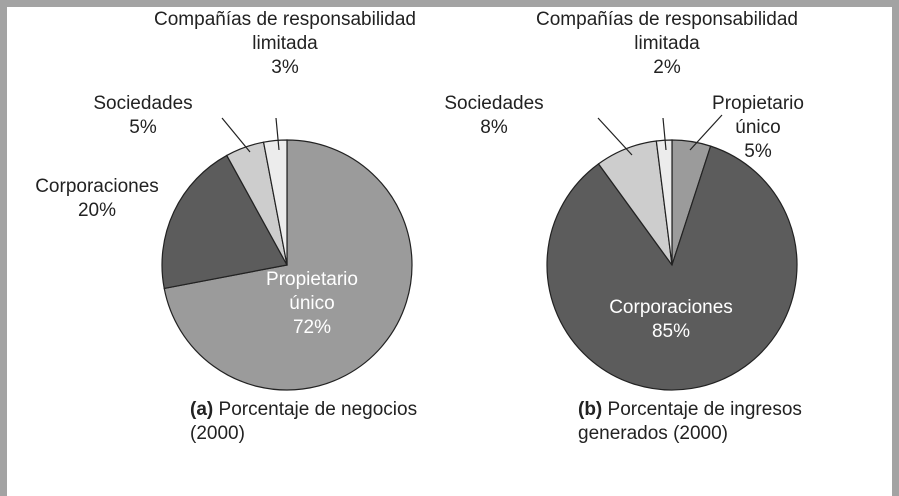  I want to click on slice-label: Corporaciones 20%, so click(97, 199).